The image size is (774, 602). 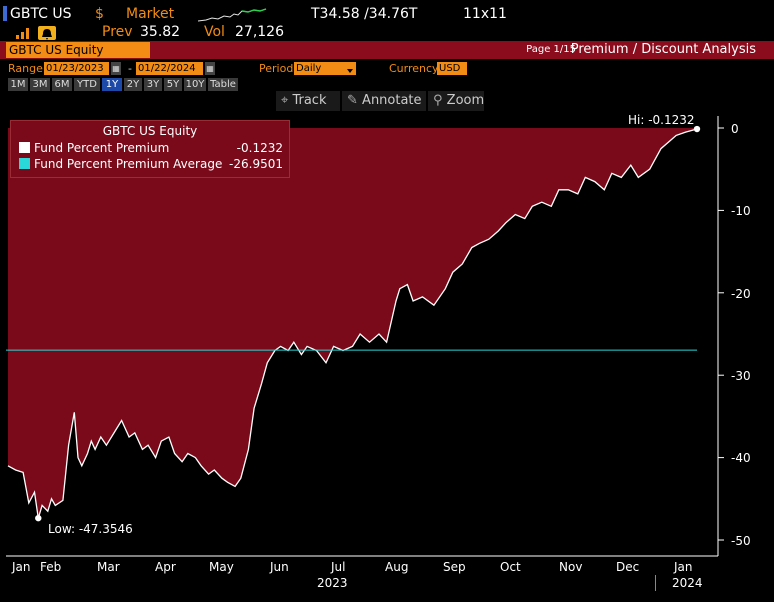 What do you see at coordinates (117, 32) in the screenshot?
I see `prev-label: Prev` at bounding box center [117, 32].